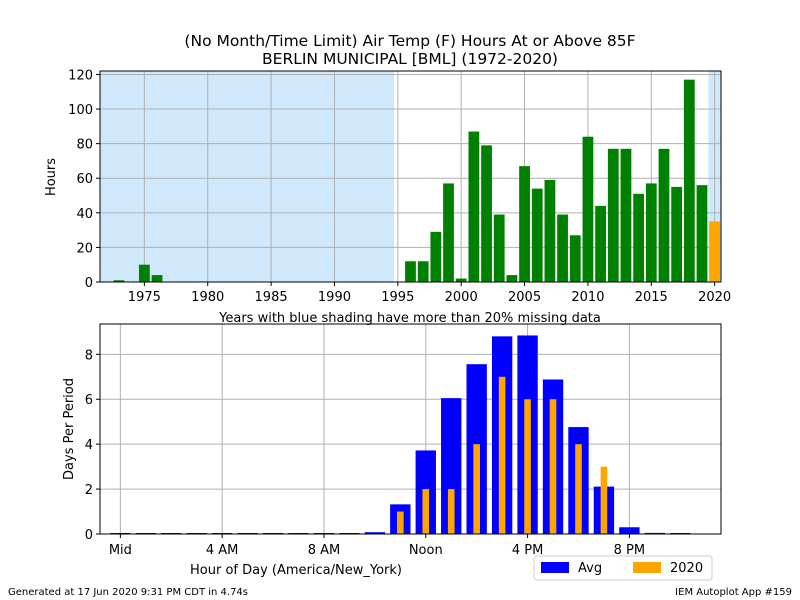  Describe the element at coordinates (144, 297) in the screenshot. I see `x-tick-label-1975: 1975` at that location.